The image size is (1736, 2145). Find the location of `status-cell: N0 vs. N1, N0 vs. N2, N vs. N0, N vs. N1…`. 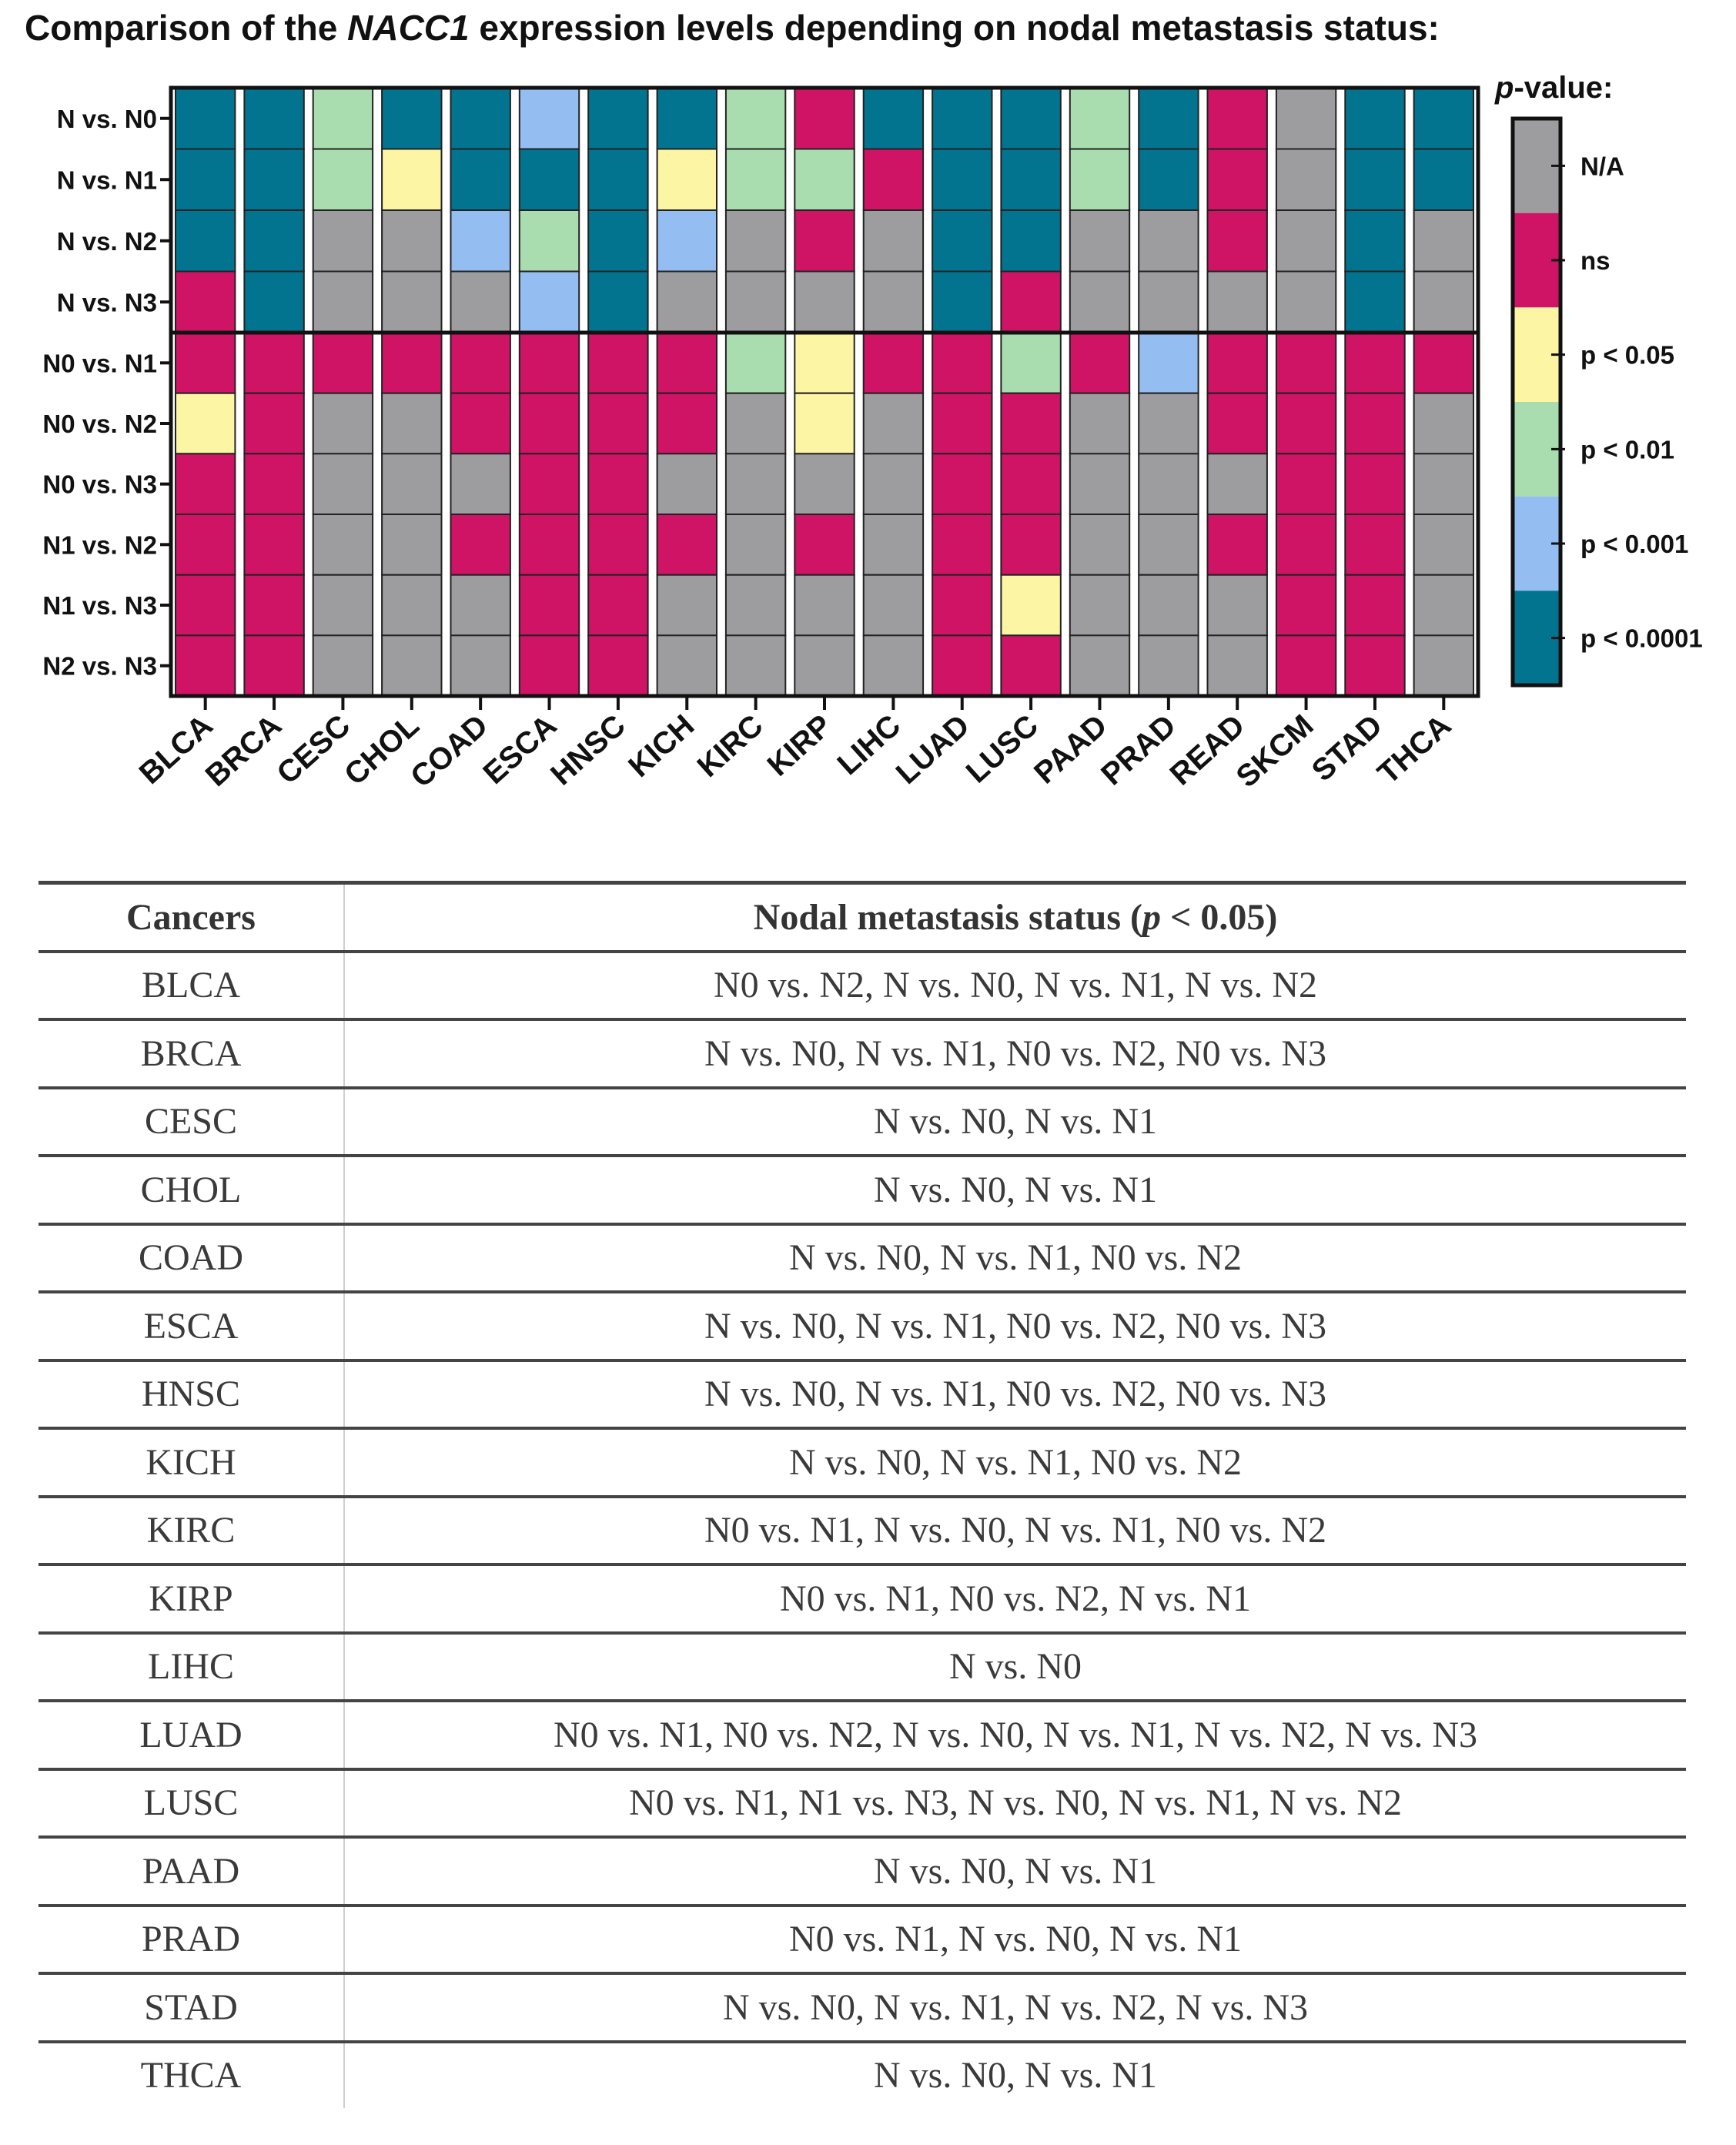

status-cell: N0 vs. N1, N0 vs. N2, N vs. N0, N vs. N1… is located at coordinates (1015, 1736).